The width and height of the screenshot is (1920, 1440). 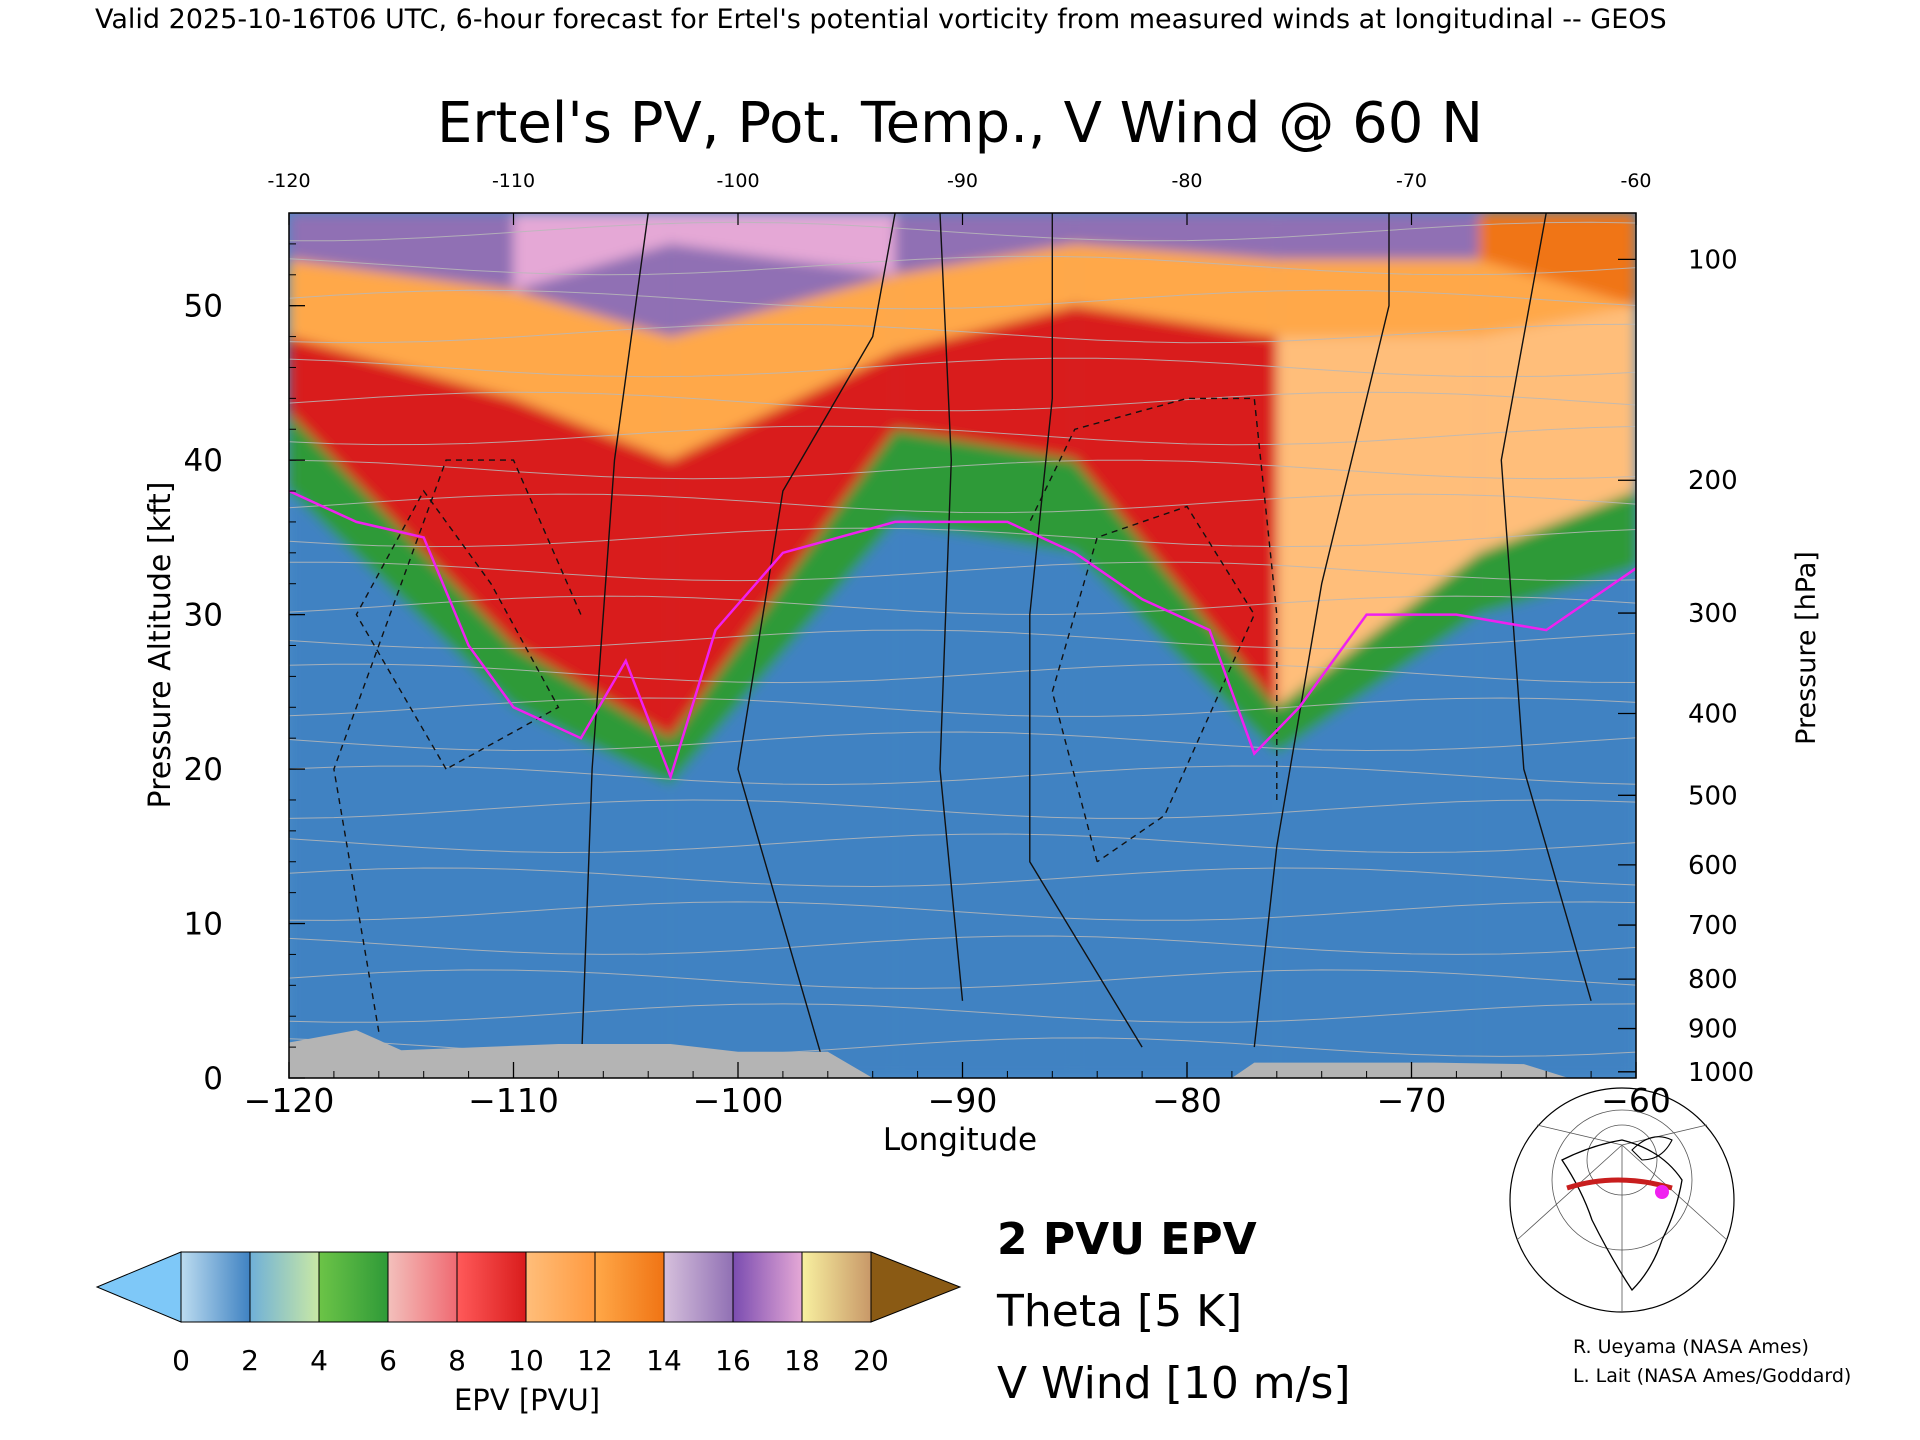 I want to click on legend-theta: Theta [5 K], so click(x=1119, y=1311).